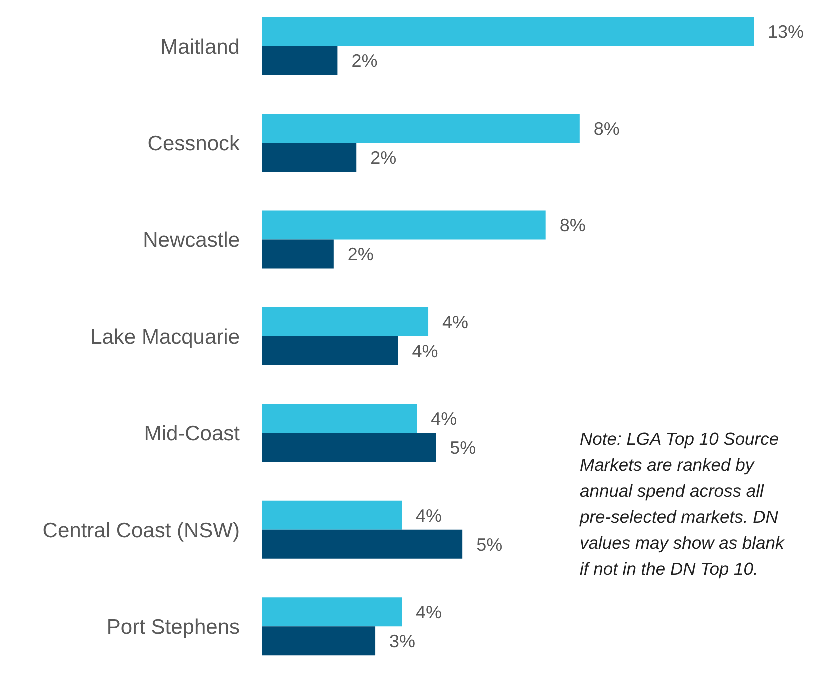 This screenshot has height=683, width=822. What do you see at coordinates (192, 434) in the screenshot?
I see `y-tick-label: Mid-Coast` at bounding box center [192, 434].